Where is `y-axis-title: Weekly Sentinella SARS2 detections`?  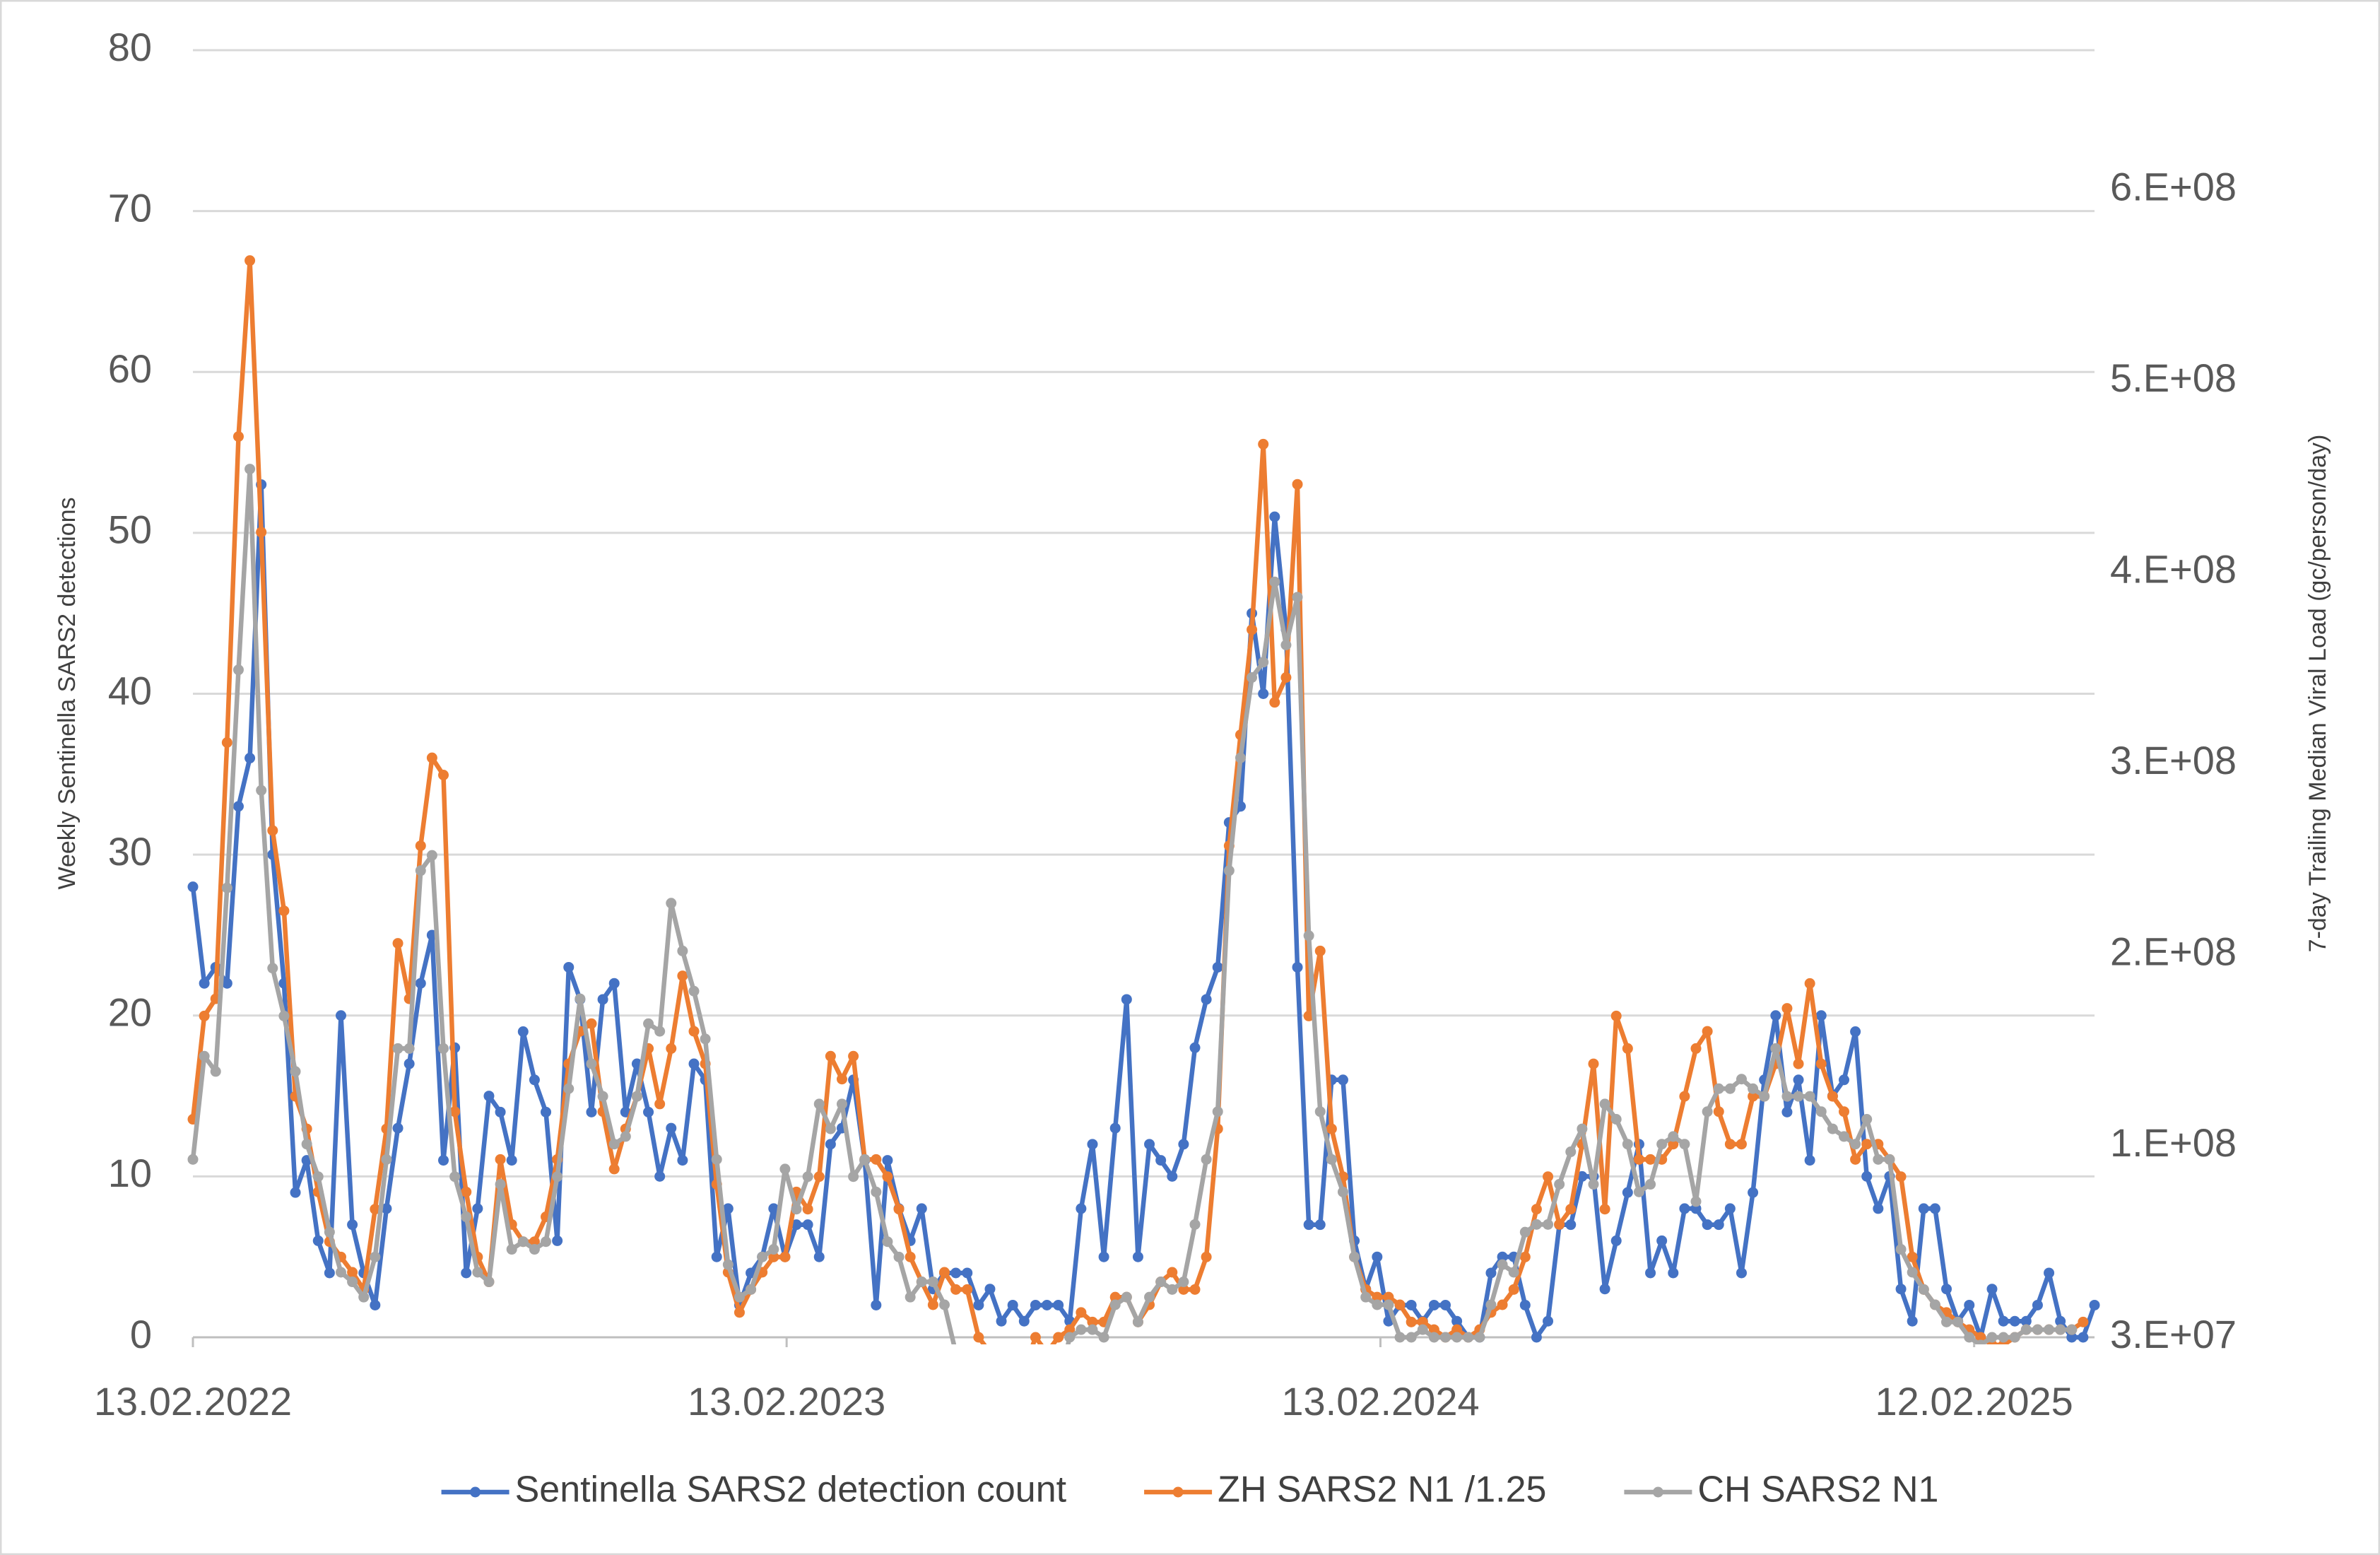 y-axis-title: Weekly Sentinella SARS2 detections is located at coordinates (67, 693).